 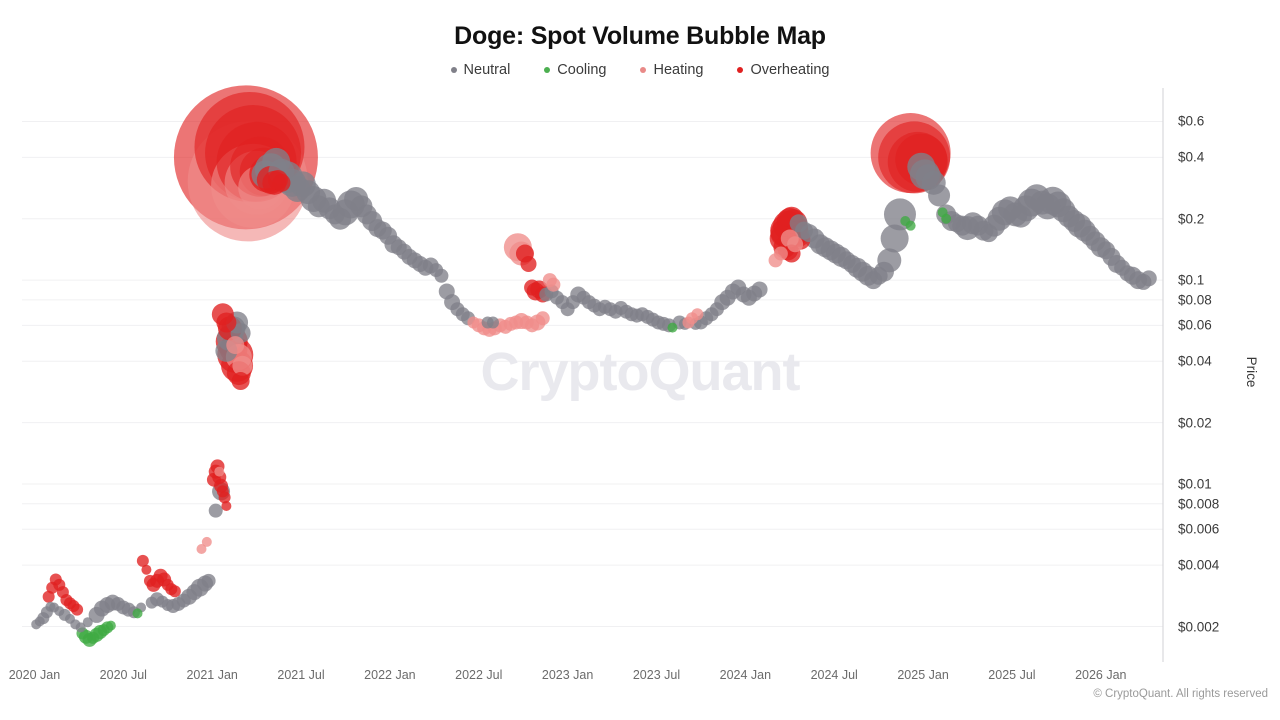 What do you see at coordinates (567, 675) in the screenshot?
I see `x-tick-label: 2023 Jan` at bounding box center [567, 675].